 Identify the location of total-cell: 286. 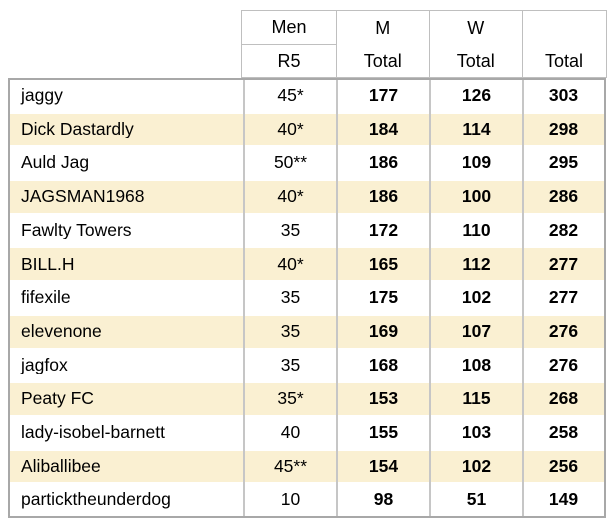
(563, 197).